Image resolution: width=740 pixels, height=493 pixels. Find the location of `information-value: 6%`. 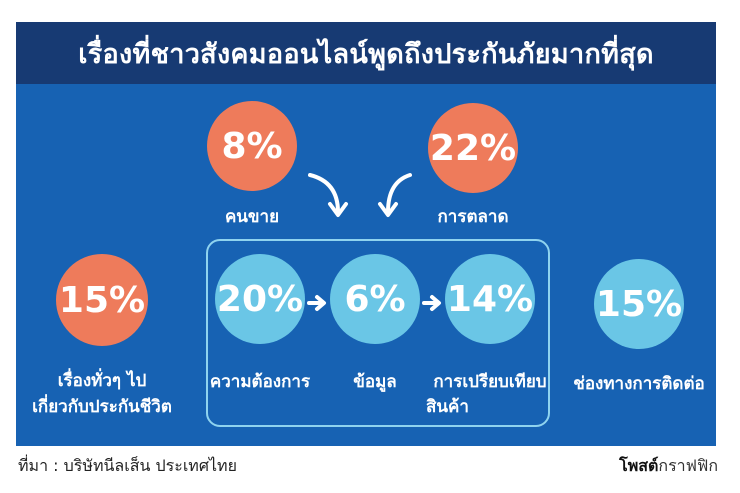

information-value: 6% is located at coordinates (375, 299).